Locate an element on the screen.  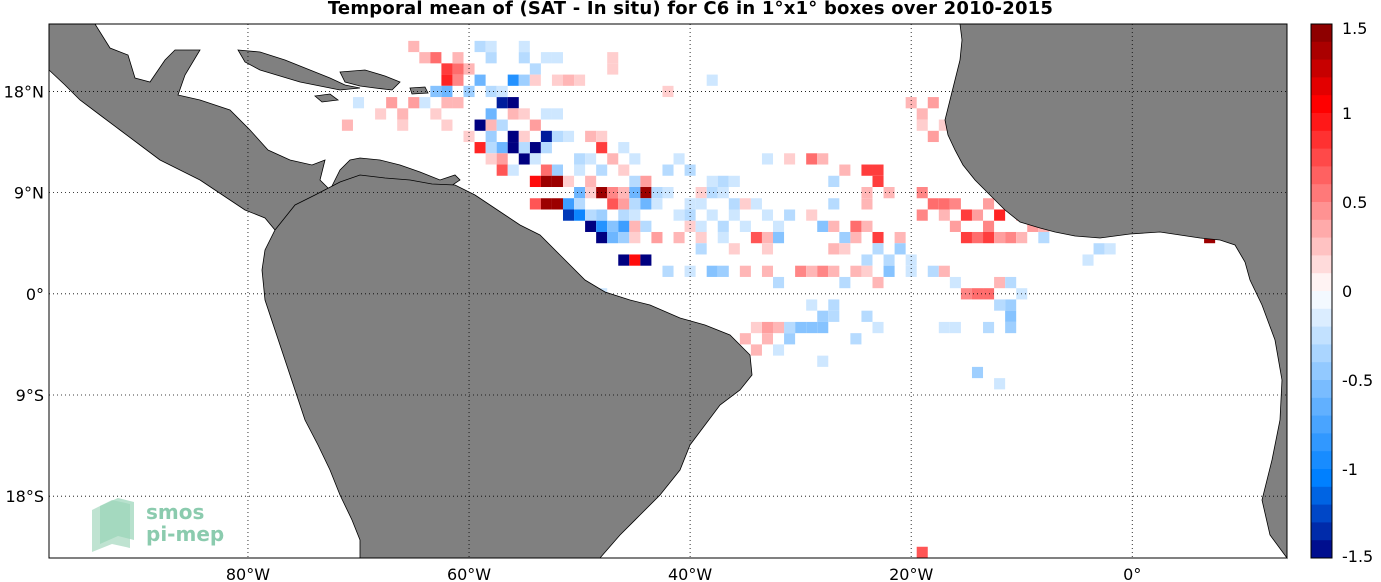
colorbar-tick-label: 0.5 is located at coordinates (1354, 202).